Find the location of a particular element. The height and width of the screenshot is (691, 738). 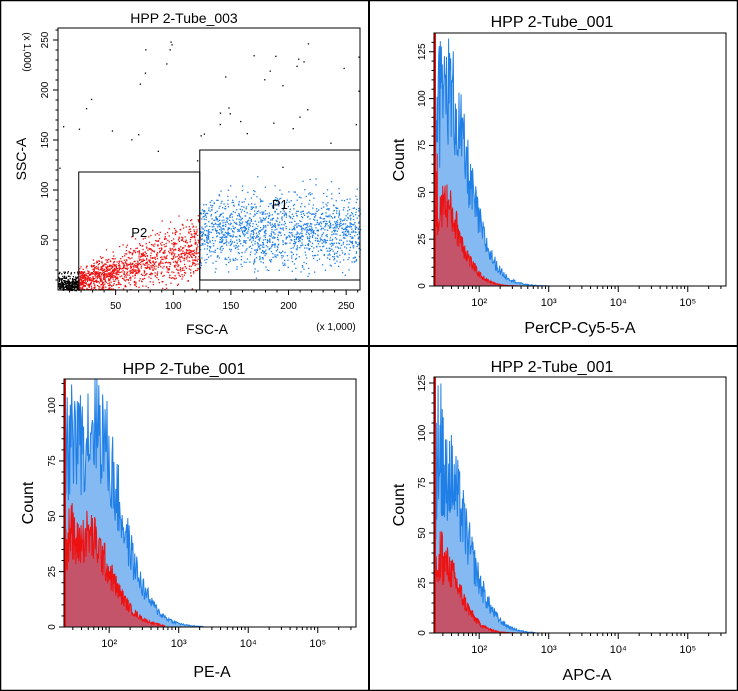

x-tick-label: 100 is located at coordinates (173, 306).